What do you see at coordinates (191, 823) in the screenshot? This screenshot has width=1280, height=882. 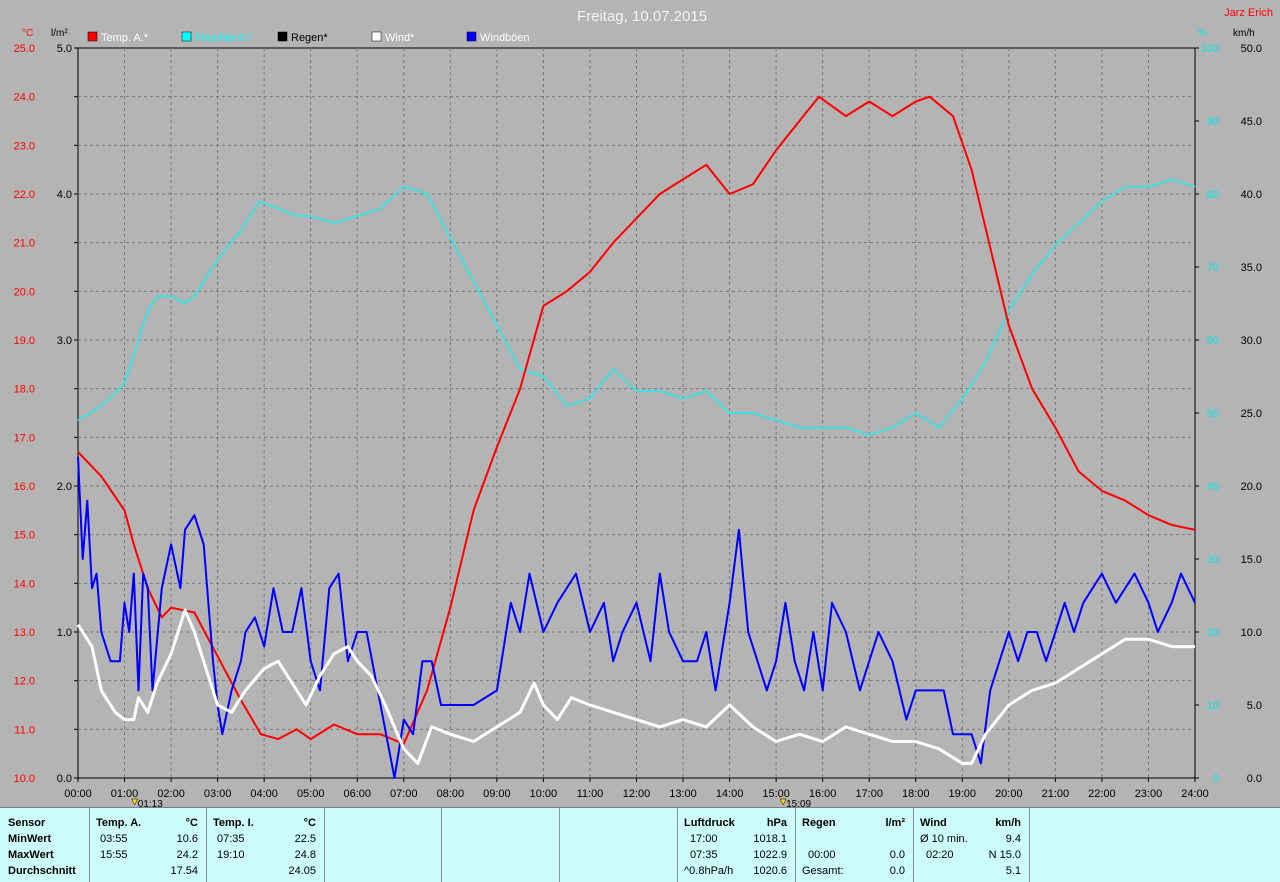 I see `temp-a-unit: °C` at bounding box center [191, 823].